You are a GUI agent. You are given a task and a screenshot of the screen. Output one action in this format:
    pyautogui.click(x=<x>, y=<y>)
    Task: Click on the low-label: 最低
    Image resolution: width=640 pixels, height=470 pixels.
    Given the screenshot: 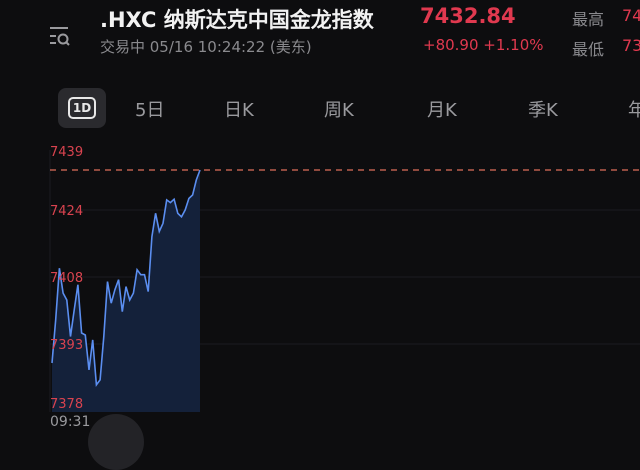 What is the action you would take?
    pyautogui.click(x=588, y=49)
    